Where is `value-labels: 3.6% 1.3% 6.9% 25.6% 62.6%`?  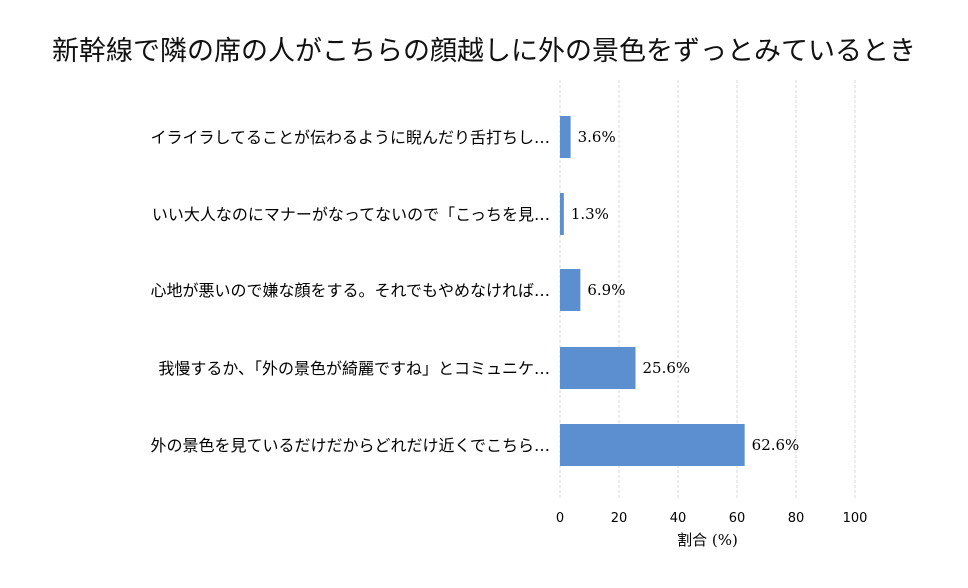 value-labels: 3.6% 1.3% 6.9% 25.6% 62.6% is located at coordinates (685, 291).